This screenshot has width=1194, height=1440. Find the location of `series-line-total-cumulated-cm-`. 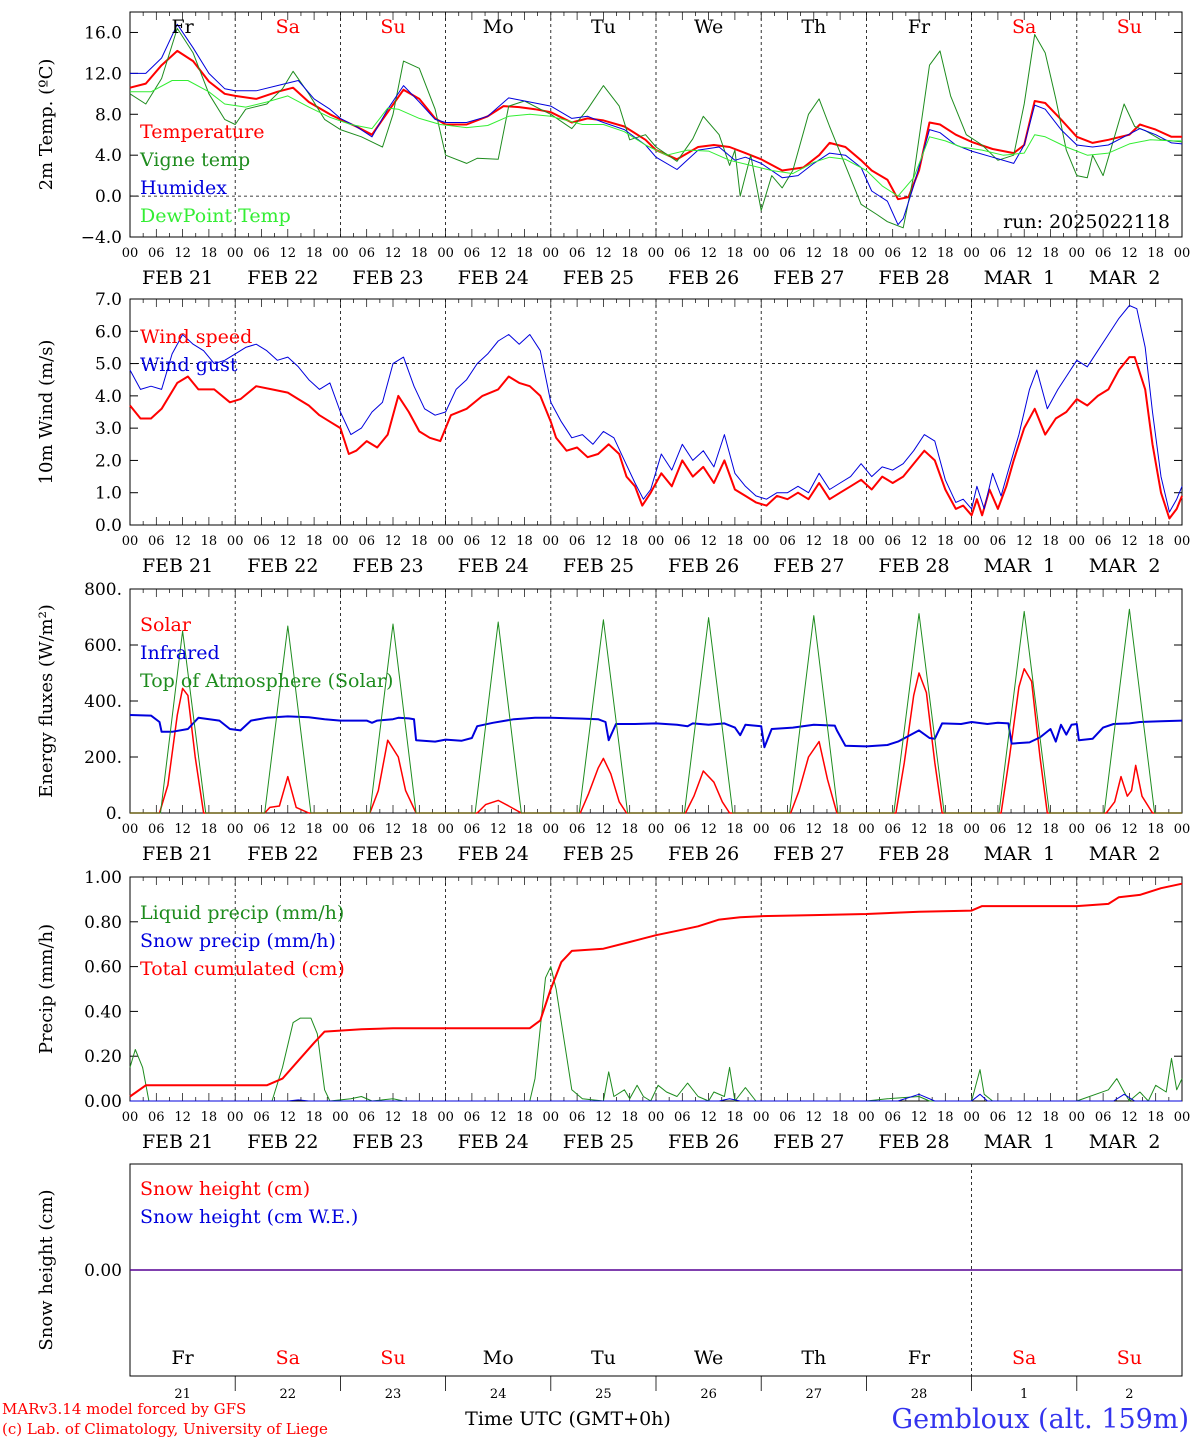

series-line-total-cumulated-cm- is located at coordinates (656, 990).